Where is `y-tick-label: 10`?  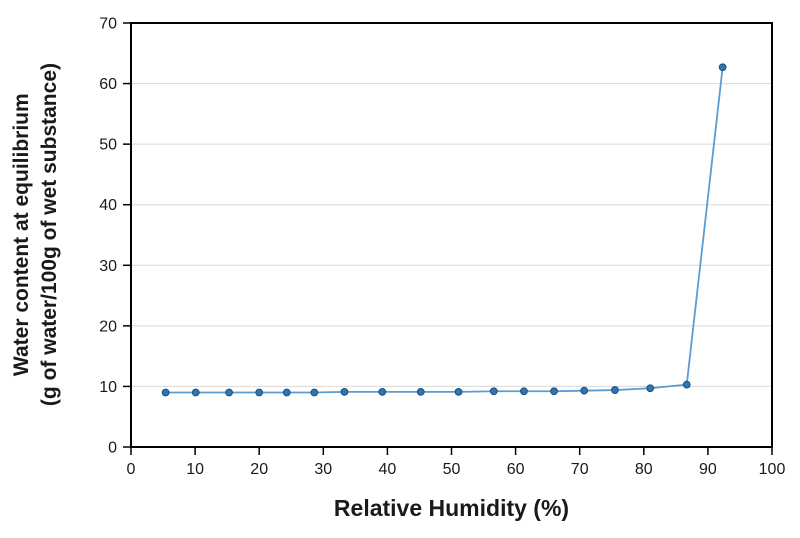 y-tick-label: 10 is located at coordinates (108, 387).